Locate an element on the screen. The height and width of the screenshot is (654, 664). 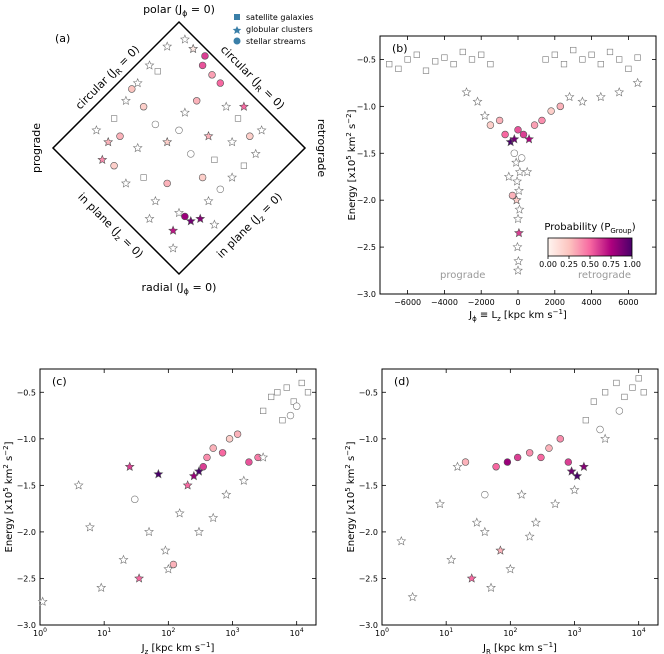
panel-a-bottom-label: radial (Jϕ = 0) is located at coordinates (179, 288).